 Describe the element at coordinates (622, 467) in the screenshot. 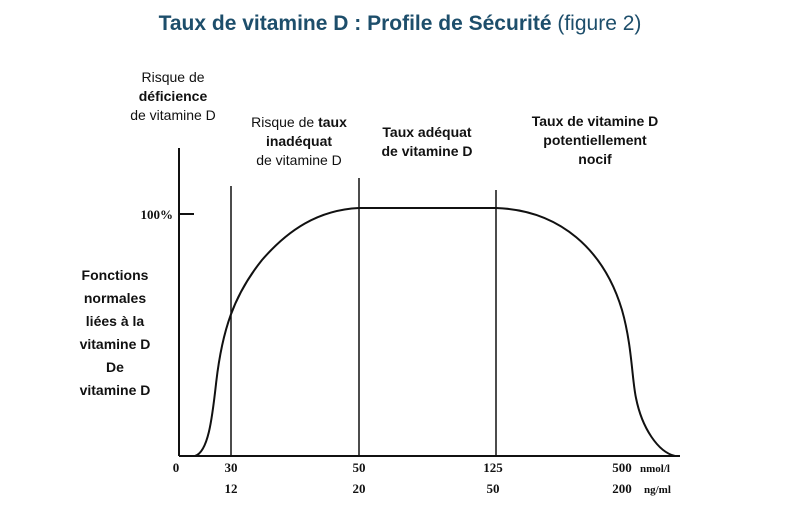

I see `x-tick-label: 500` at that location.